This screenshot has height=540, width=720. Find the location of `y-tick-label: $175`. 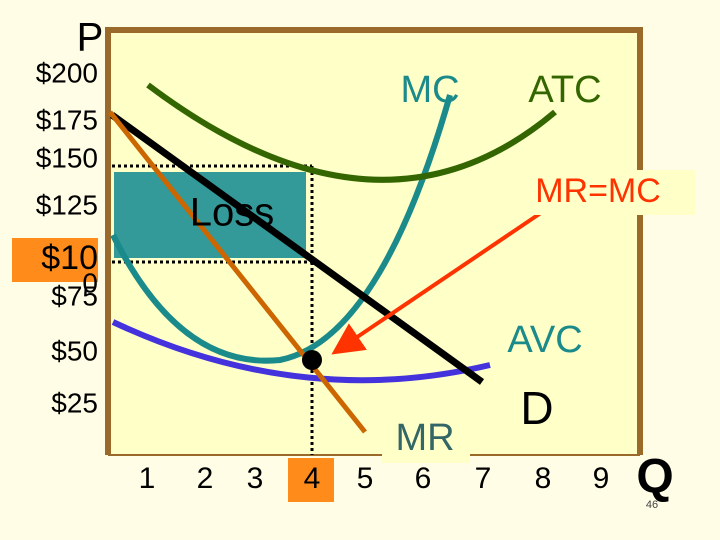

y-tick-label: $175 is located at coordinates (67, 119).